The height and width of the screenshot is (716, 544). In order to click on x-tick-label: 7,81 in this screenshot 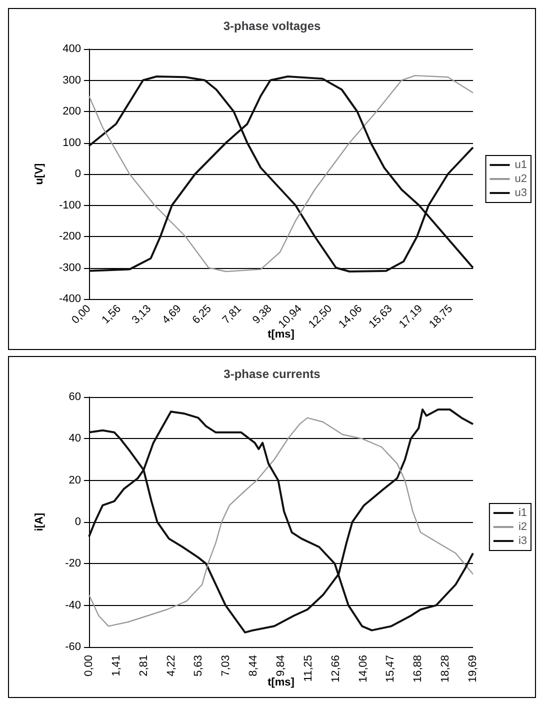, I will do `click(232, 314)`.